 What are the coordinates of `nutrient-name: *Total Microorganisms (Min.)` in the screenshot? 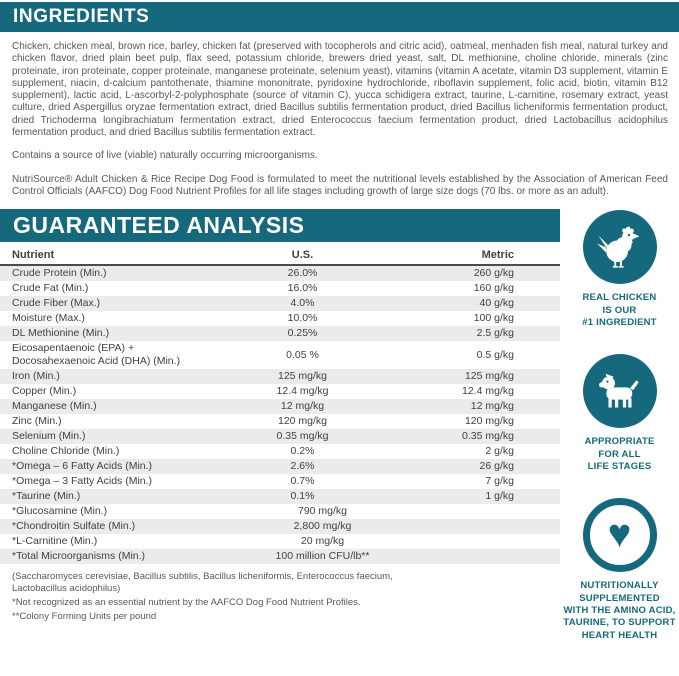 It's located at (79, 556).